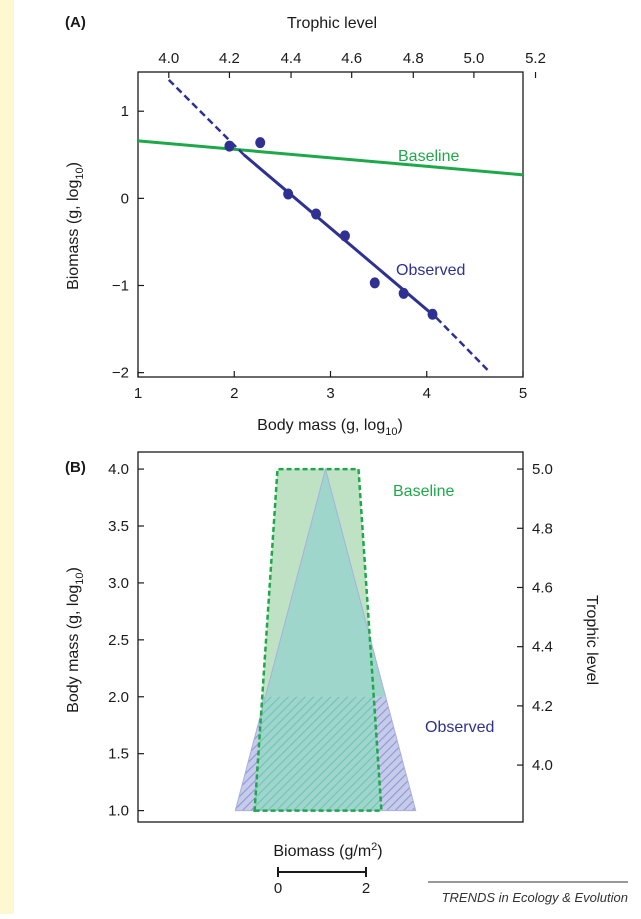 The image size is (641, 919). I want to click on panel-a-top-tick-label: 4.4, so click(291, 58).